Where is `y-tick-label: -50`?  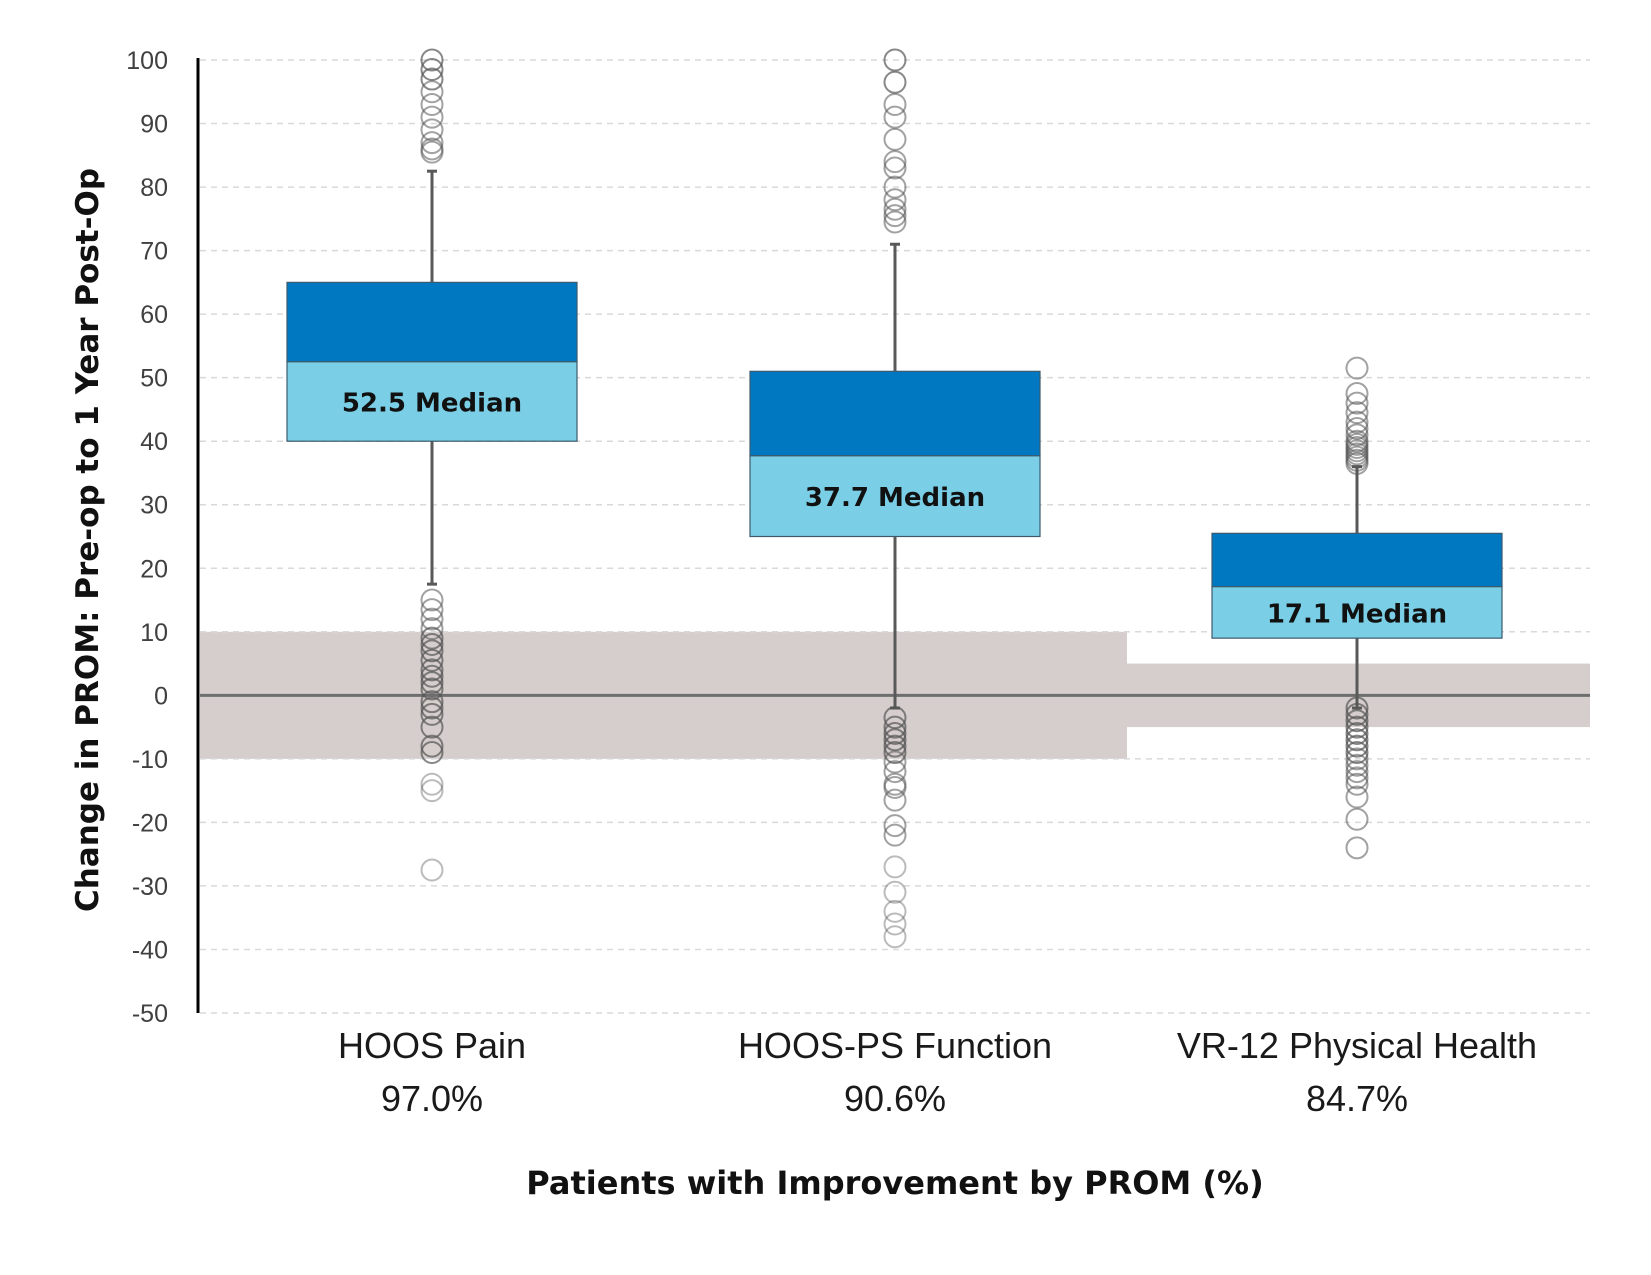 y-tick-label: -50 is located at coordinates (150, 1014).